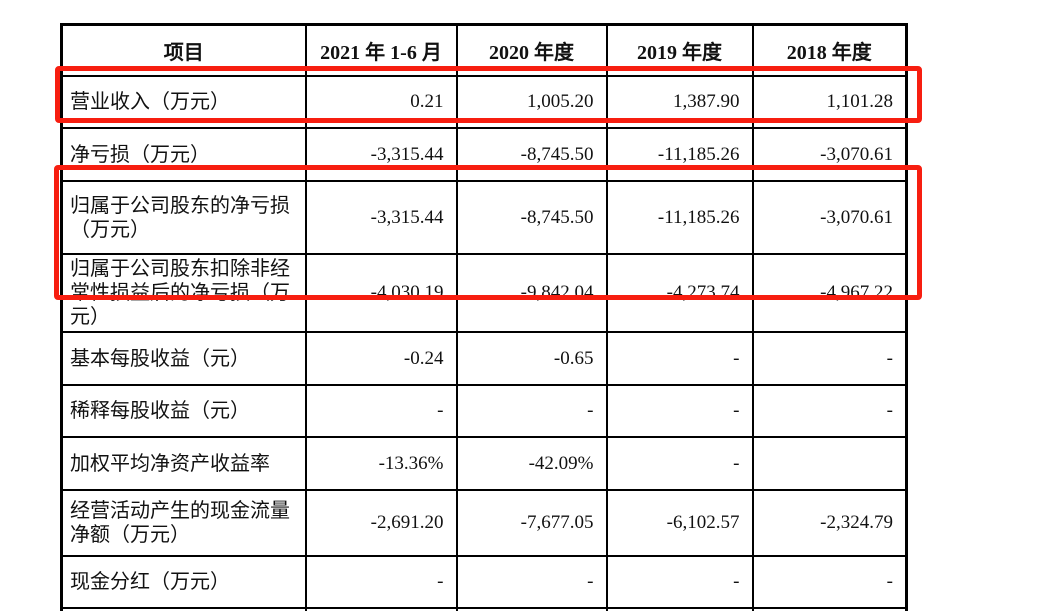  I want to click on row-value: -4,030.19, so click(381, 293).